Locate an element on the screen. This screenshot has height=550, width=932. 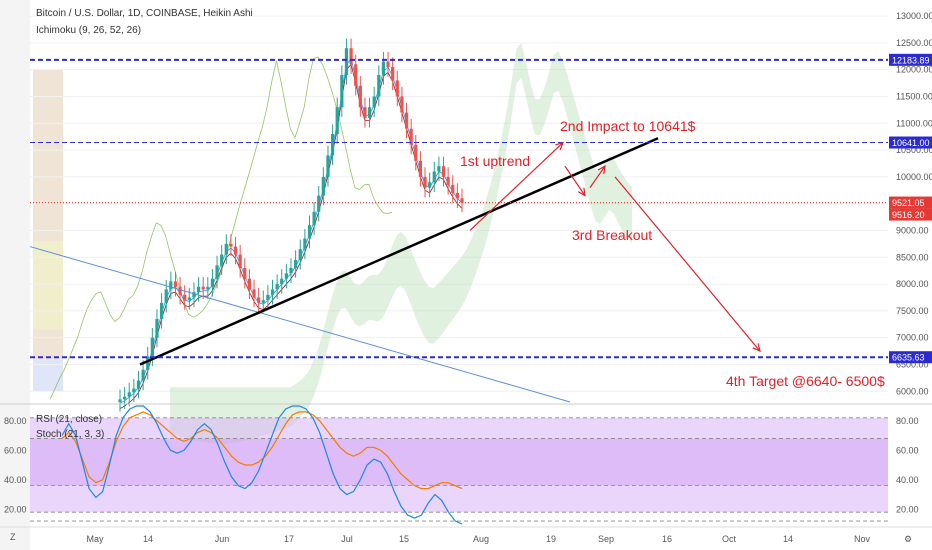
x-tick-label: 15 is located at coordinates (404, 539).